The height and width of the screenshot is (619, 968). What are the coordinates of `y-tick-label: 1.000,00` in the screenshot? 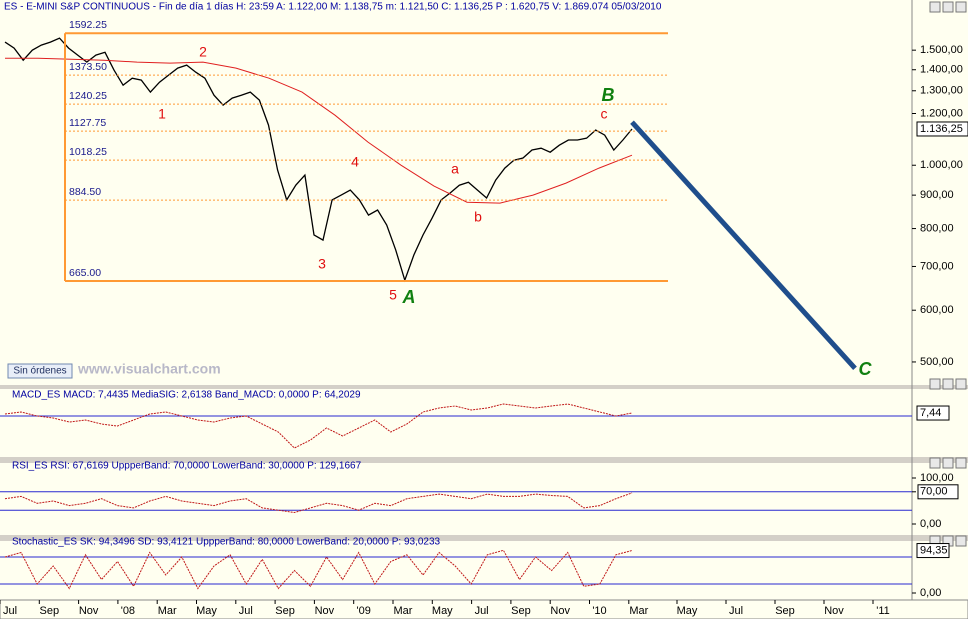 It's located at (941, 165).